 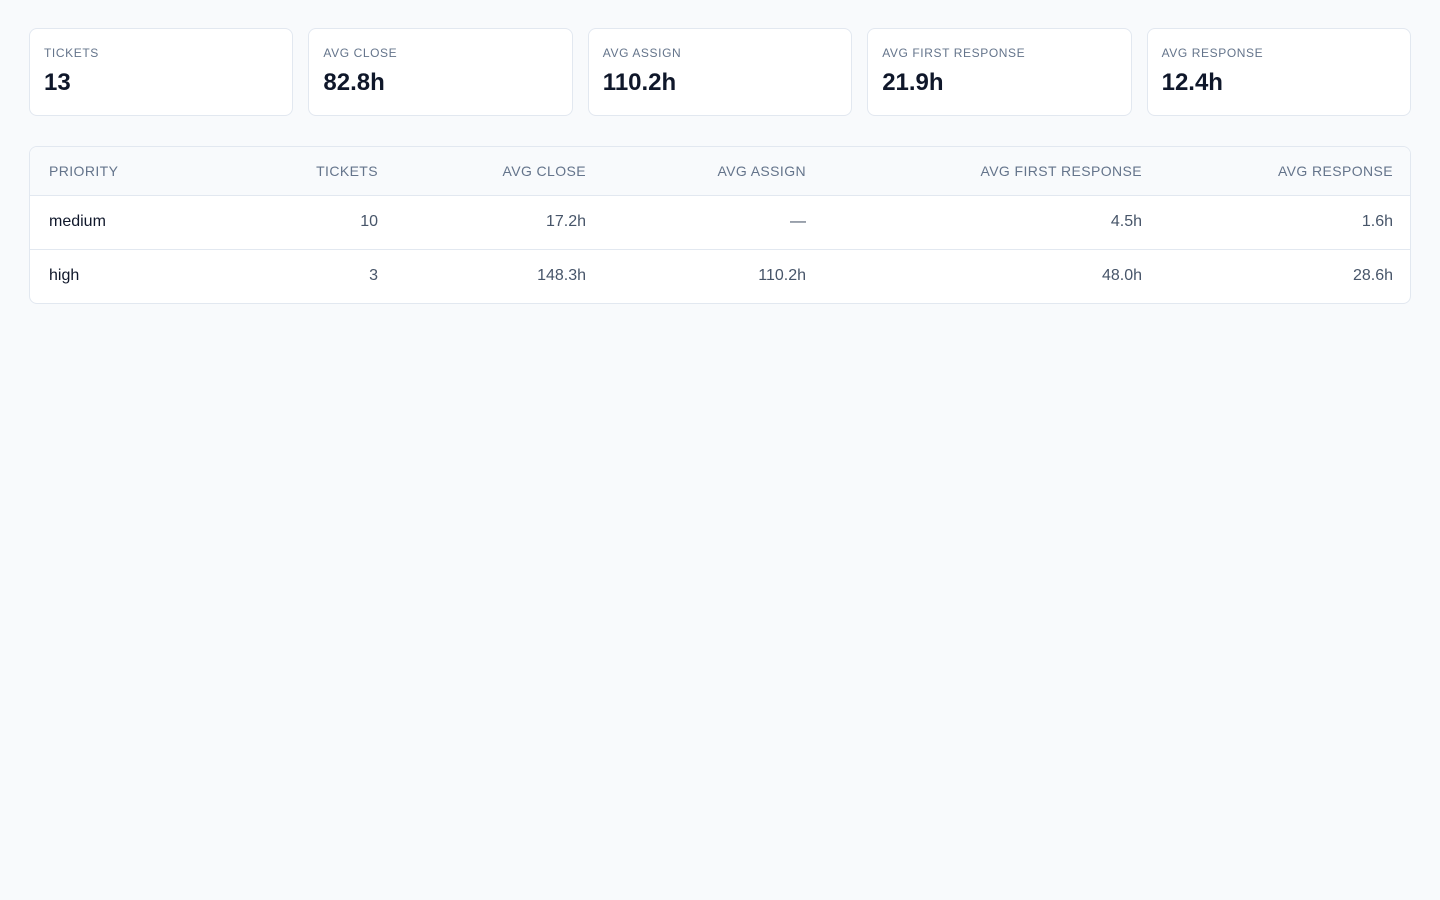 What do you see at coordinates (1121, 276) in the screenshot?
I see `cell-avg-first-response: 48.0h` at bounding box center [1121, 276].